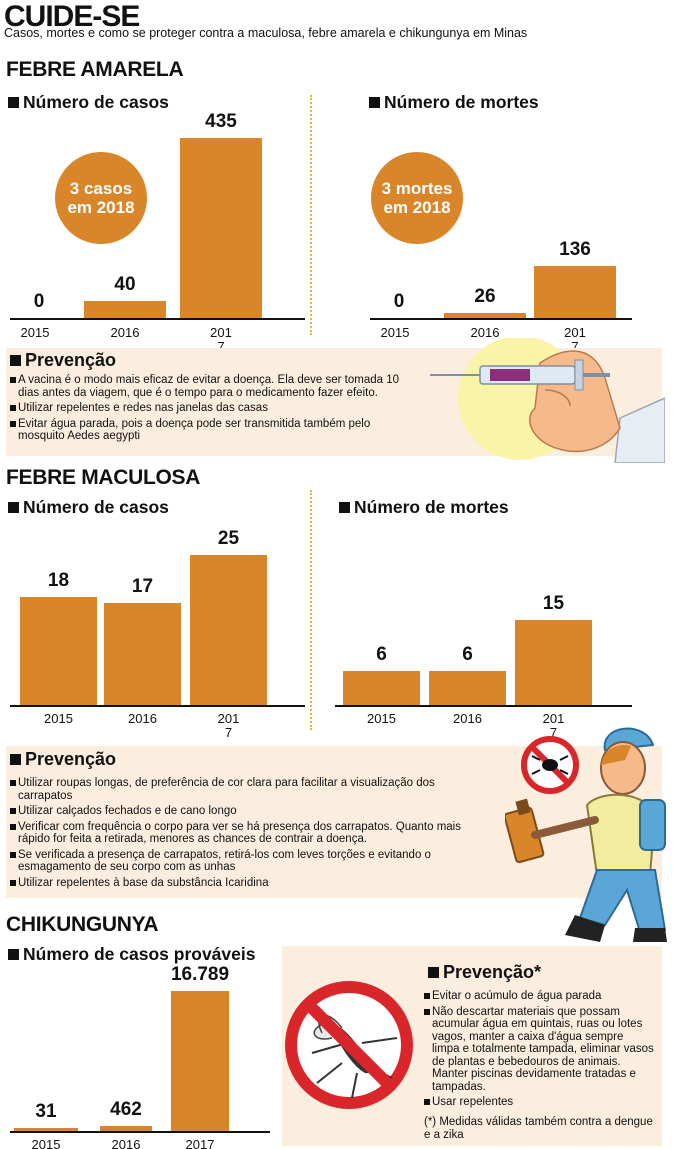  What do you see at coordinates (228, 538) in the screenshot?
I see `data-label: 25` at bounding box center [228, 538].